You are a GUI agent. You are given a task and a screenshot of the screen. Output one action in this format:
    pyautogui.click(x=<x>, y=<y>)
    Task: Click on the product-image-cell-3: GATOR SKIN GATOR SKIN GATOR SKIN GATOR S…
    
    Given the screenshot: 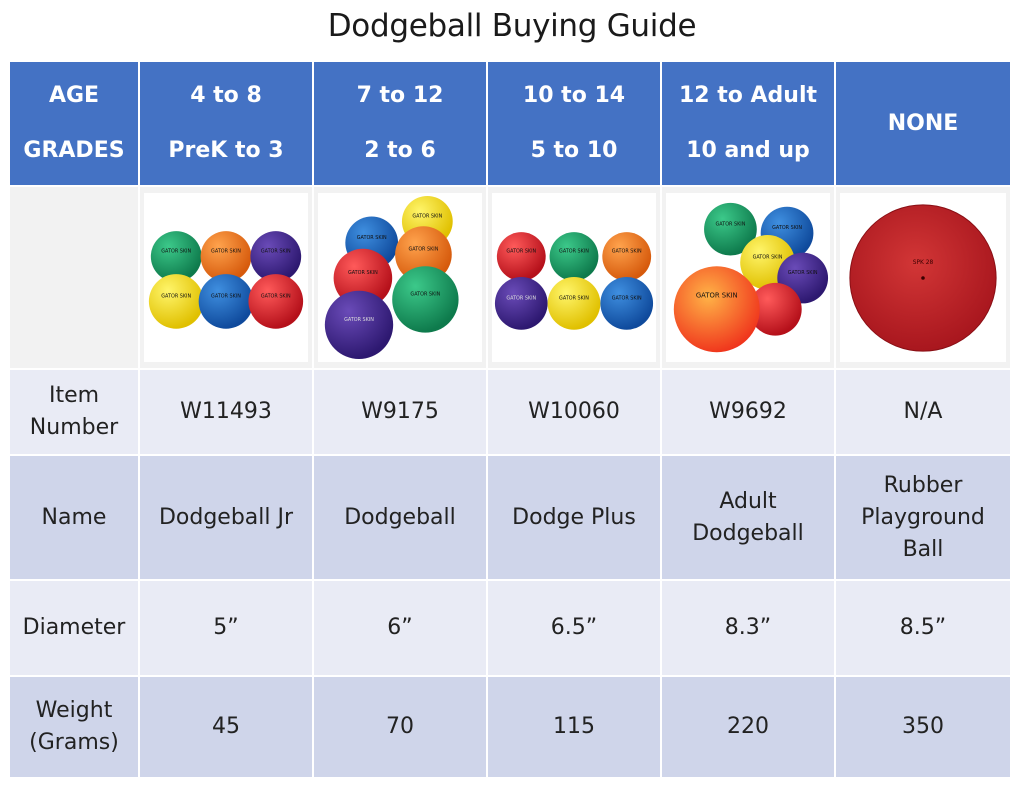 What is the action you would take?
    pyautogui.click(x=575, y=278)
    